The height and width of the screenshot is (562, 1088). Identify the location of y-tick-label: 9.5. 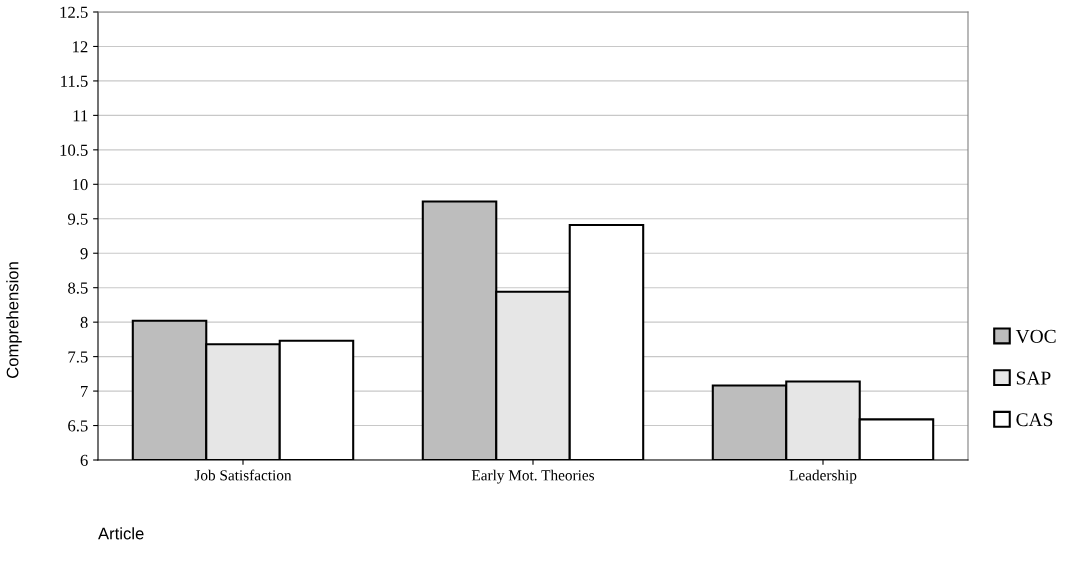
(77, 219).